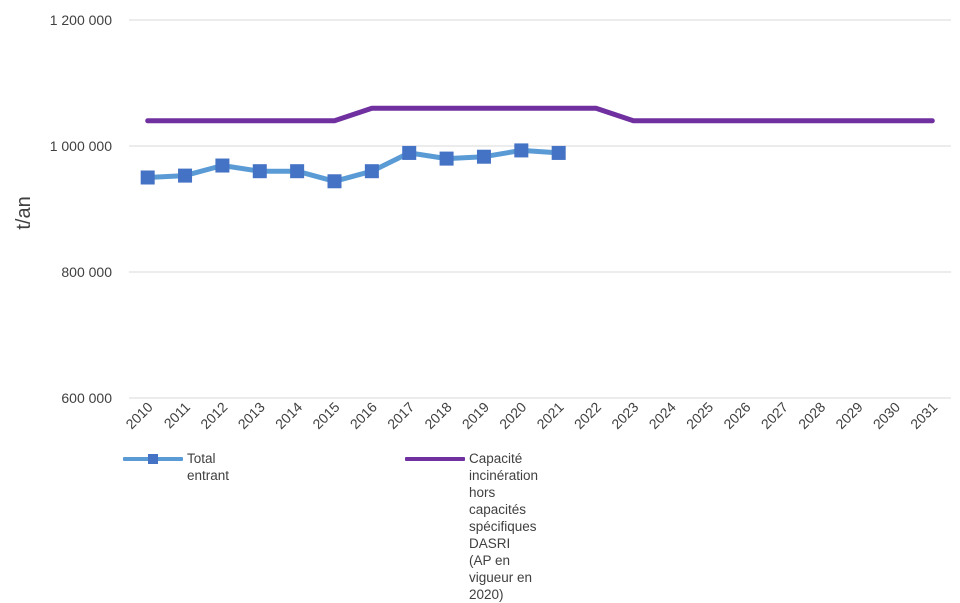 The image size is (960, 603). I want to click on y-tick-label: 800 000, so click(86, 272).